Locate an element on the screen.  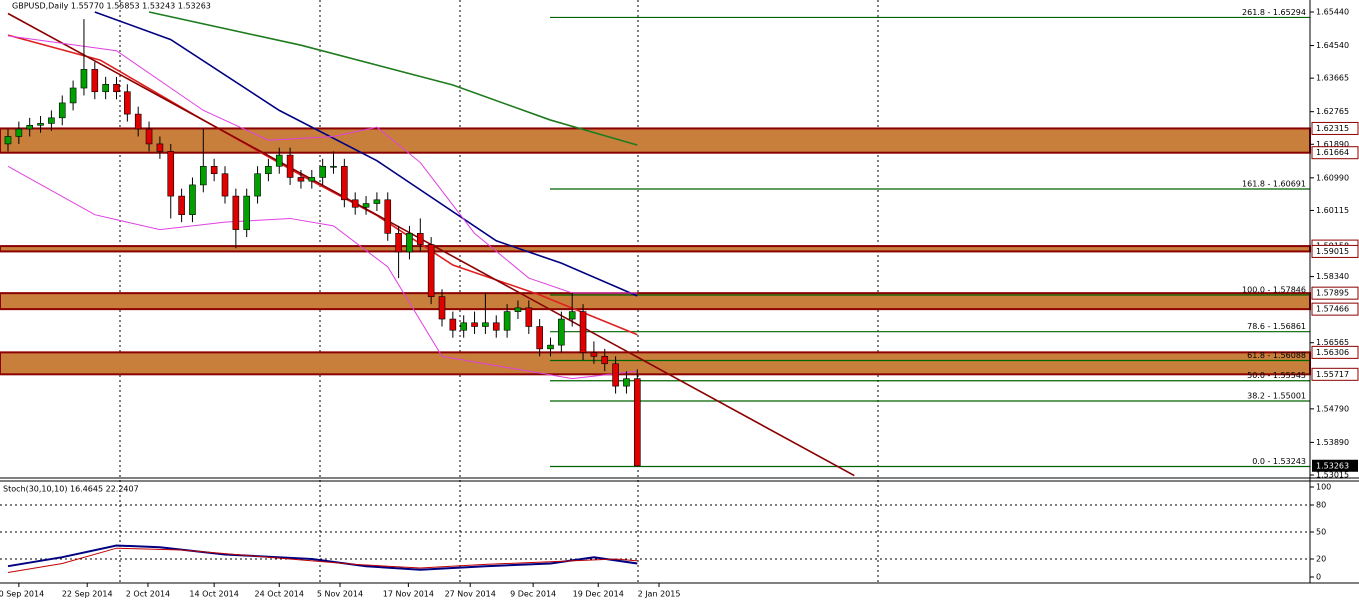
price-label: 1.62315 is located at coordinates (1332, 128).